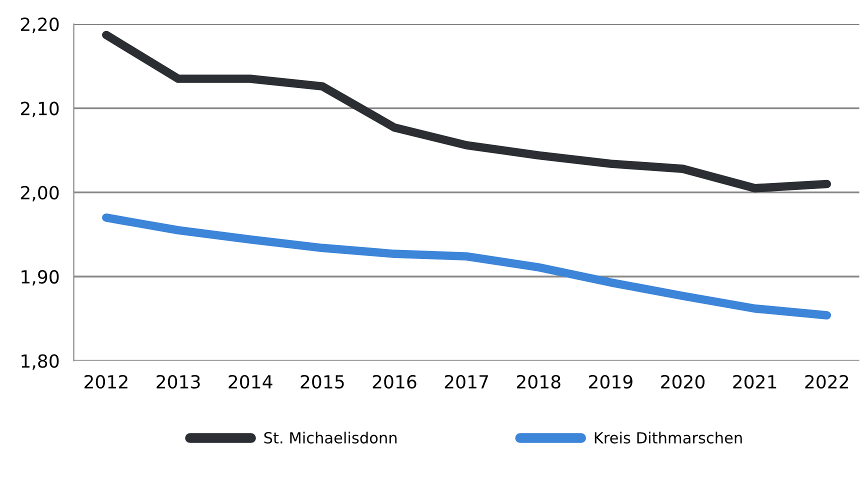 This screenshot has width=868, height=481. What do you see at coordinates (330, 438) in the screenshot?
I see `legend-label: St. Michaelisdonn` at bounding box center [330, 438].